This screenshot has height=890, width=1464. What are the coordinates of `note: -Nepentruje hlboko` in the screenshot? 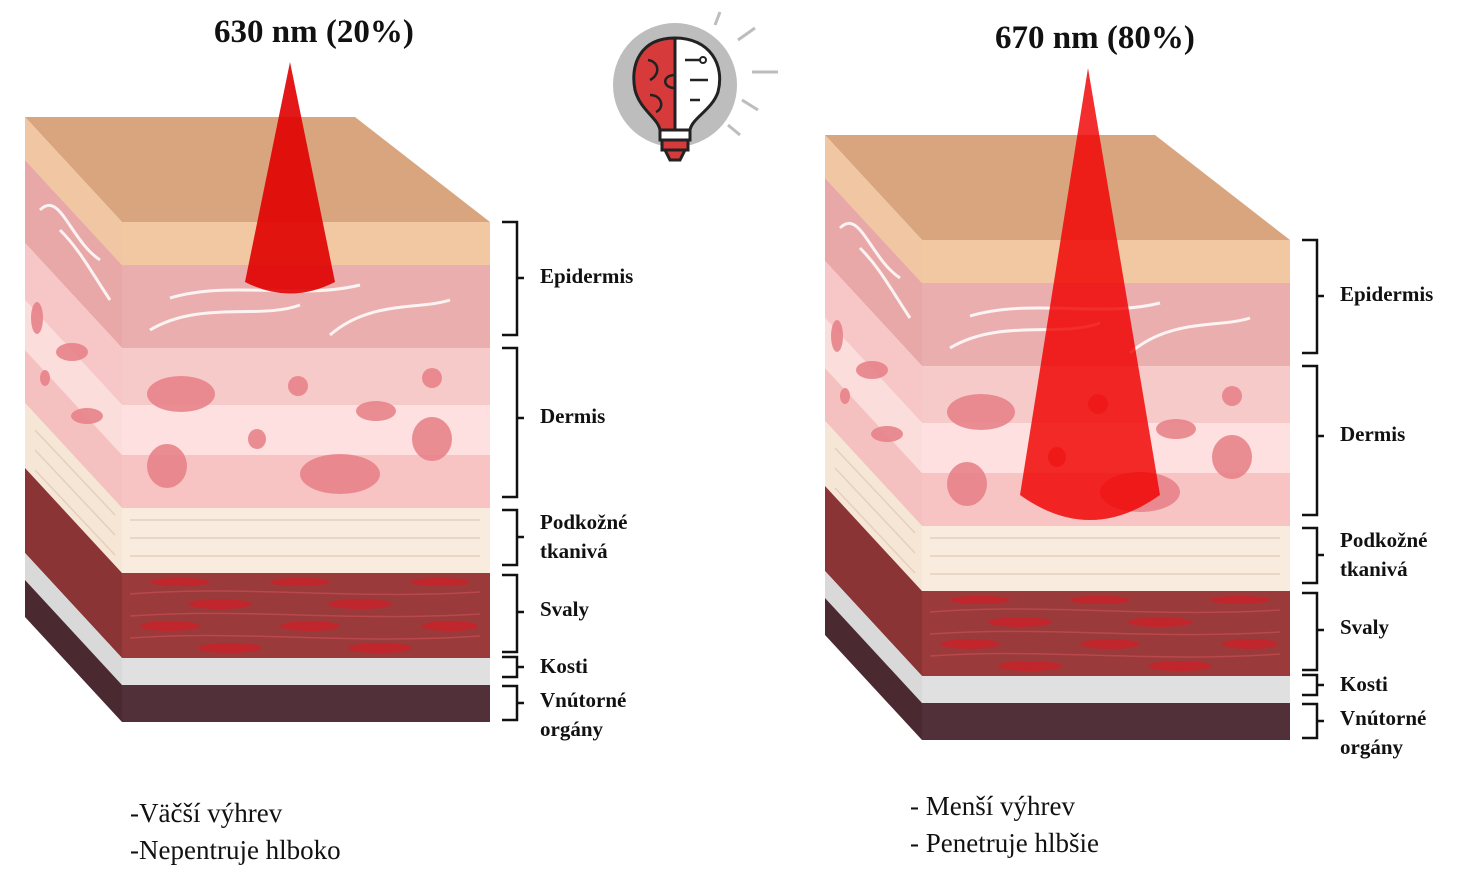 It's located at (235, 850).